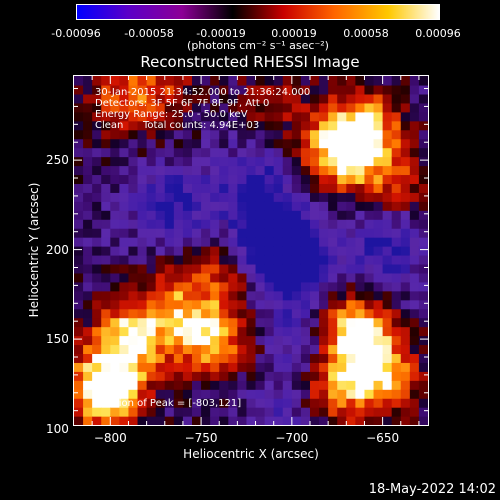 This screenshot has height=500, width=500. What do you see at coordinates (383, 438) in the screenshot?
I see `x-tick-label: −650` at bounding box center [383, 438].